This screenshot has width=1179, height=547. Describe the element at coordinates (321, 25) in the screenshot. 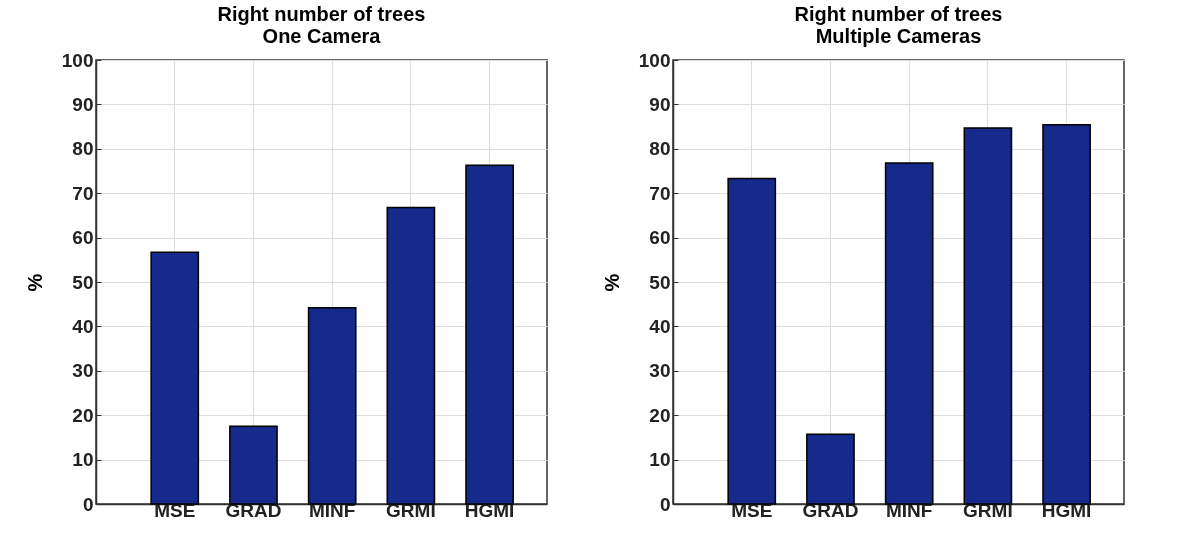

I see `chart-title: Right number of trees One Camera` at that location.